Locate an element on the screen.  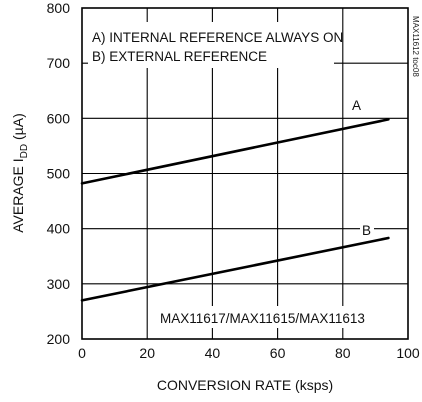
x-tick-label: 100 is located at coordinates (408, 353).